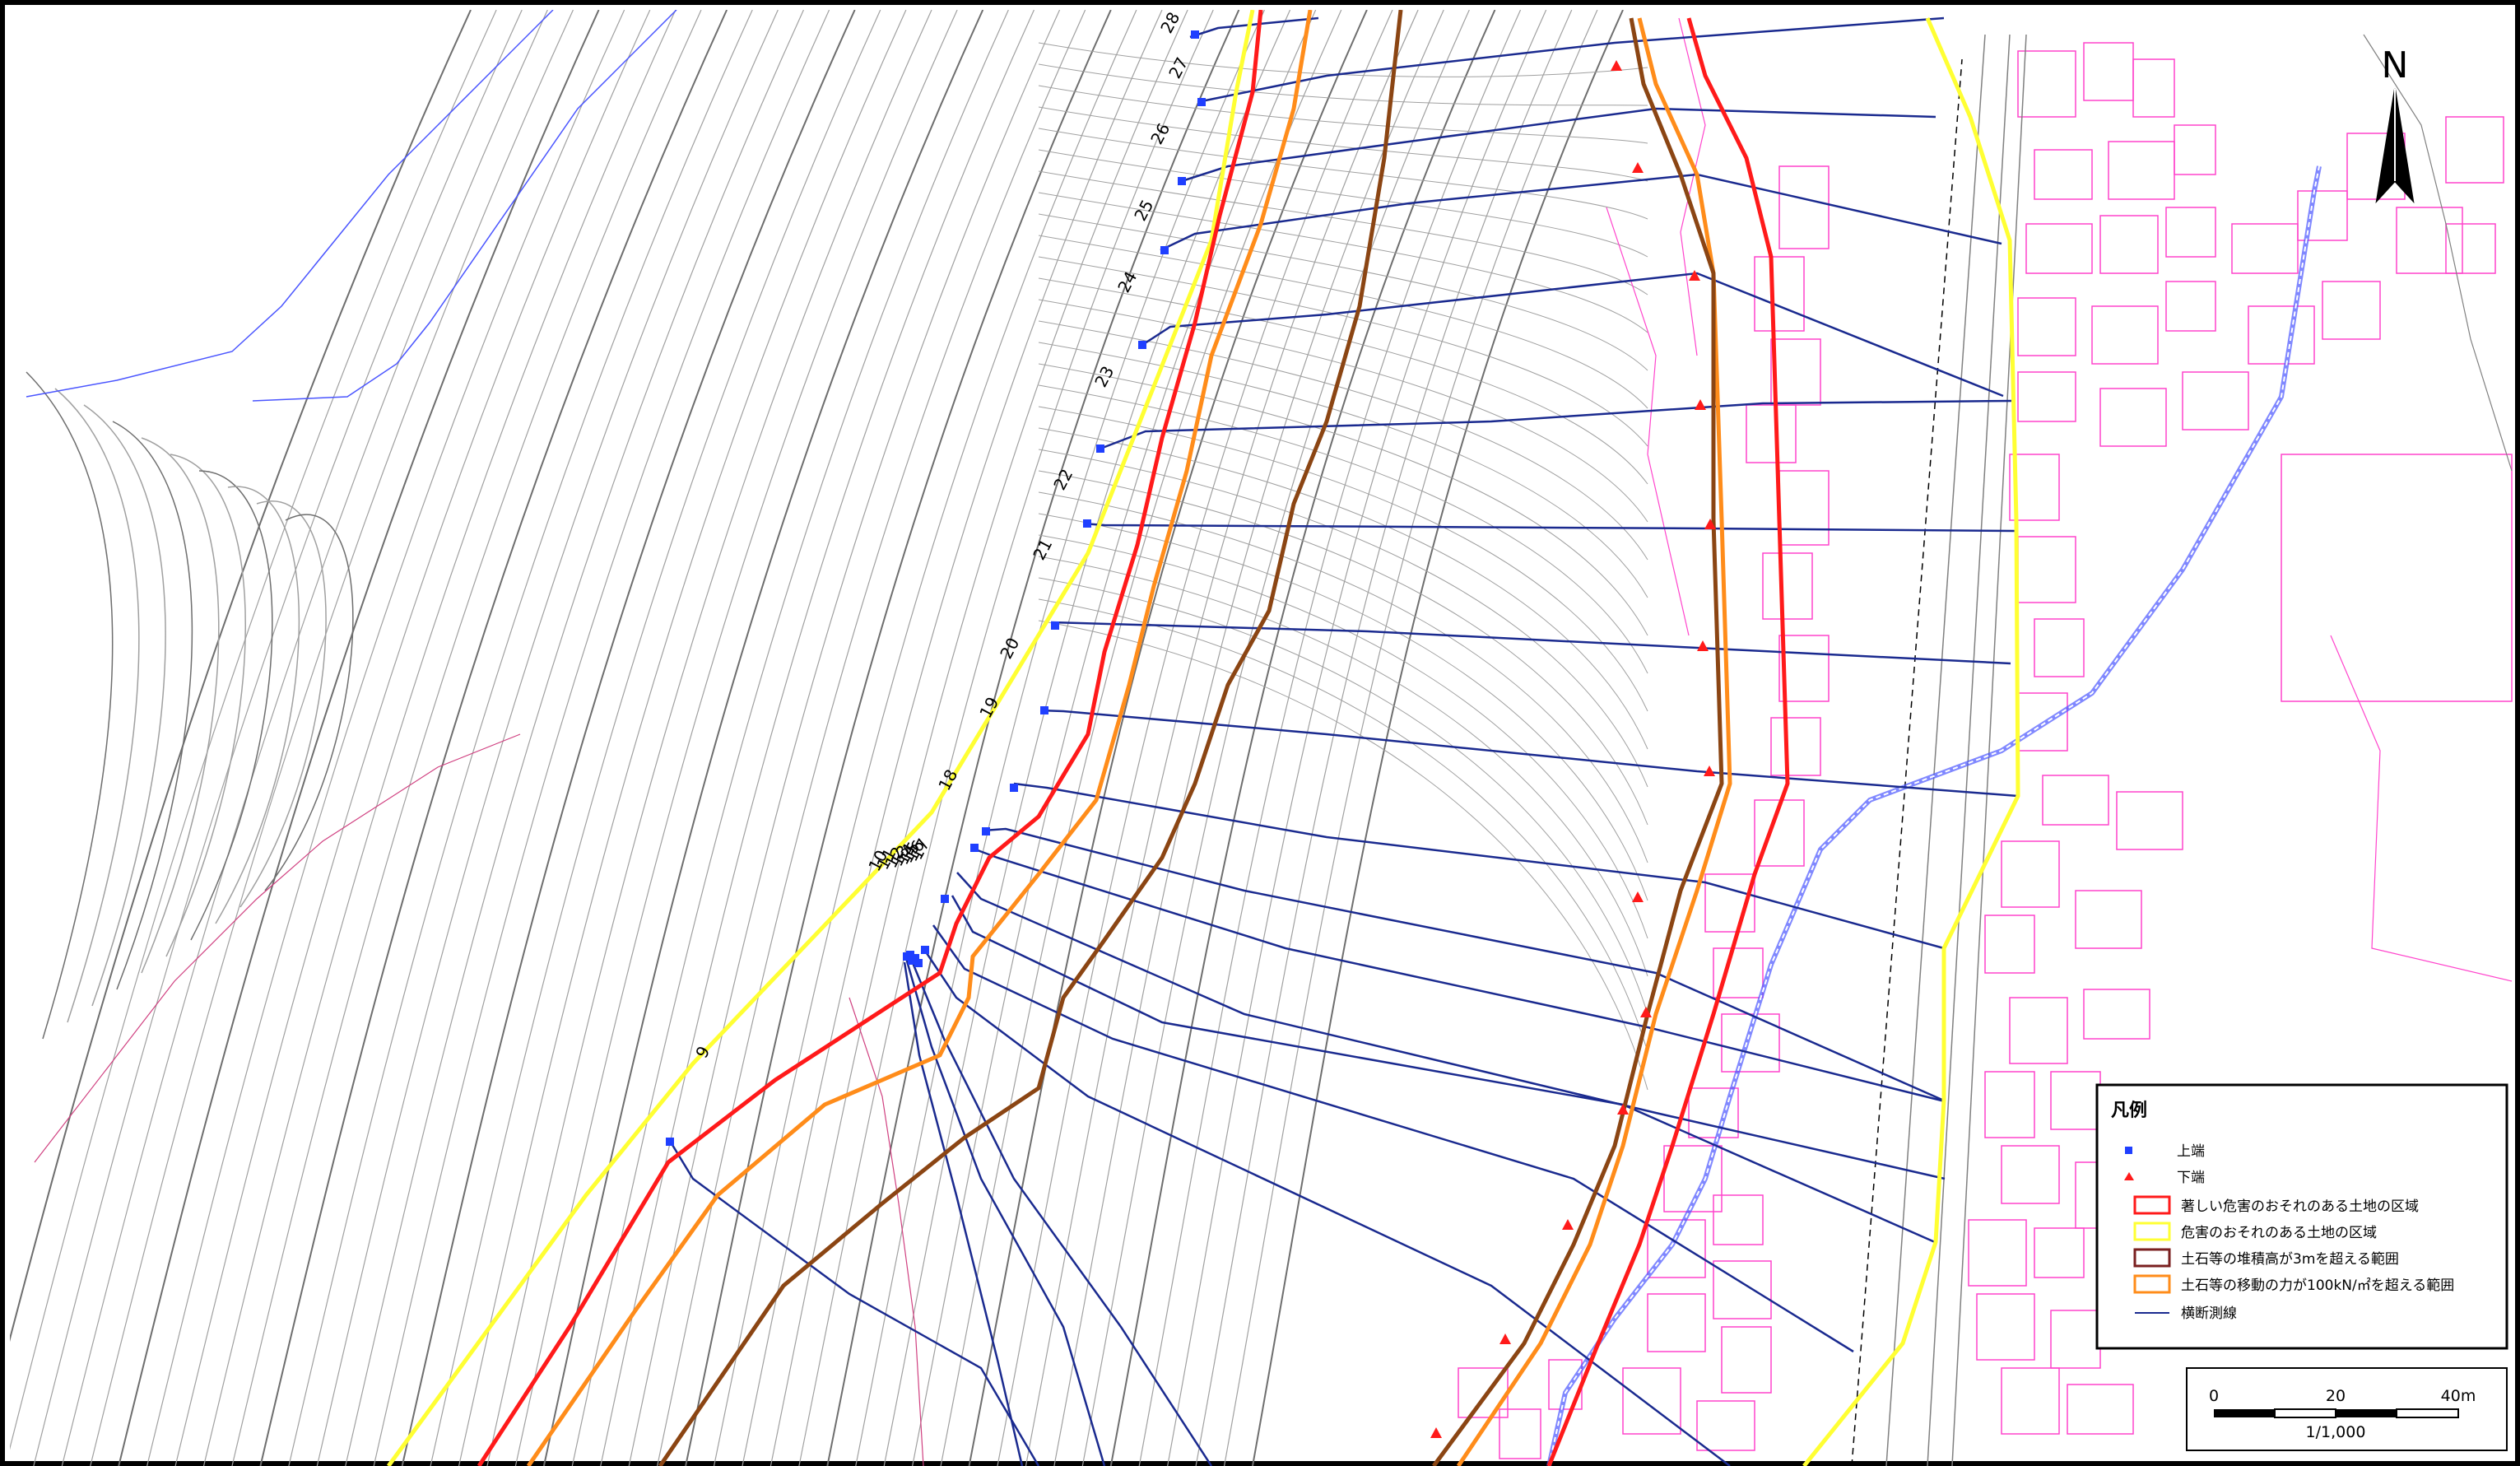 Image resolution: width=2520 pixels, height=1466 pixels. I want to click on orange-zone-boundary, so click(1594, 741).